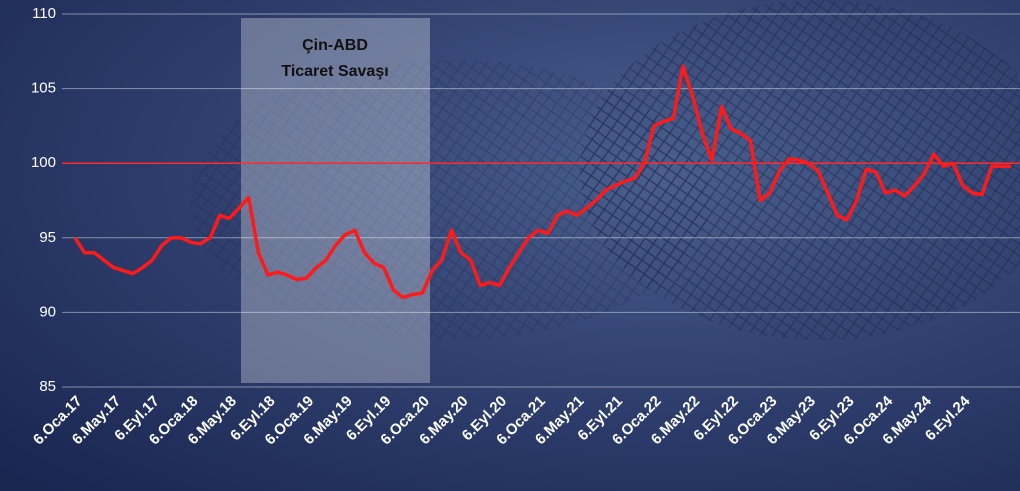 This screenshot has width=1020, height=491. What do you see at coordinates (47, 311) in the screenshot?
I see `y-tick-label: 90` at bounding box center [47, 311].